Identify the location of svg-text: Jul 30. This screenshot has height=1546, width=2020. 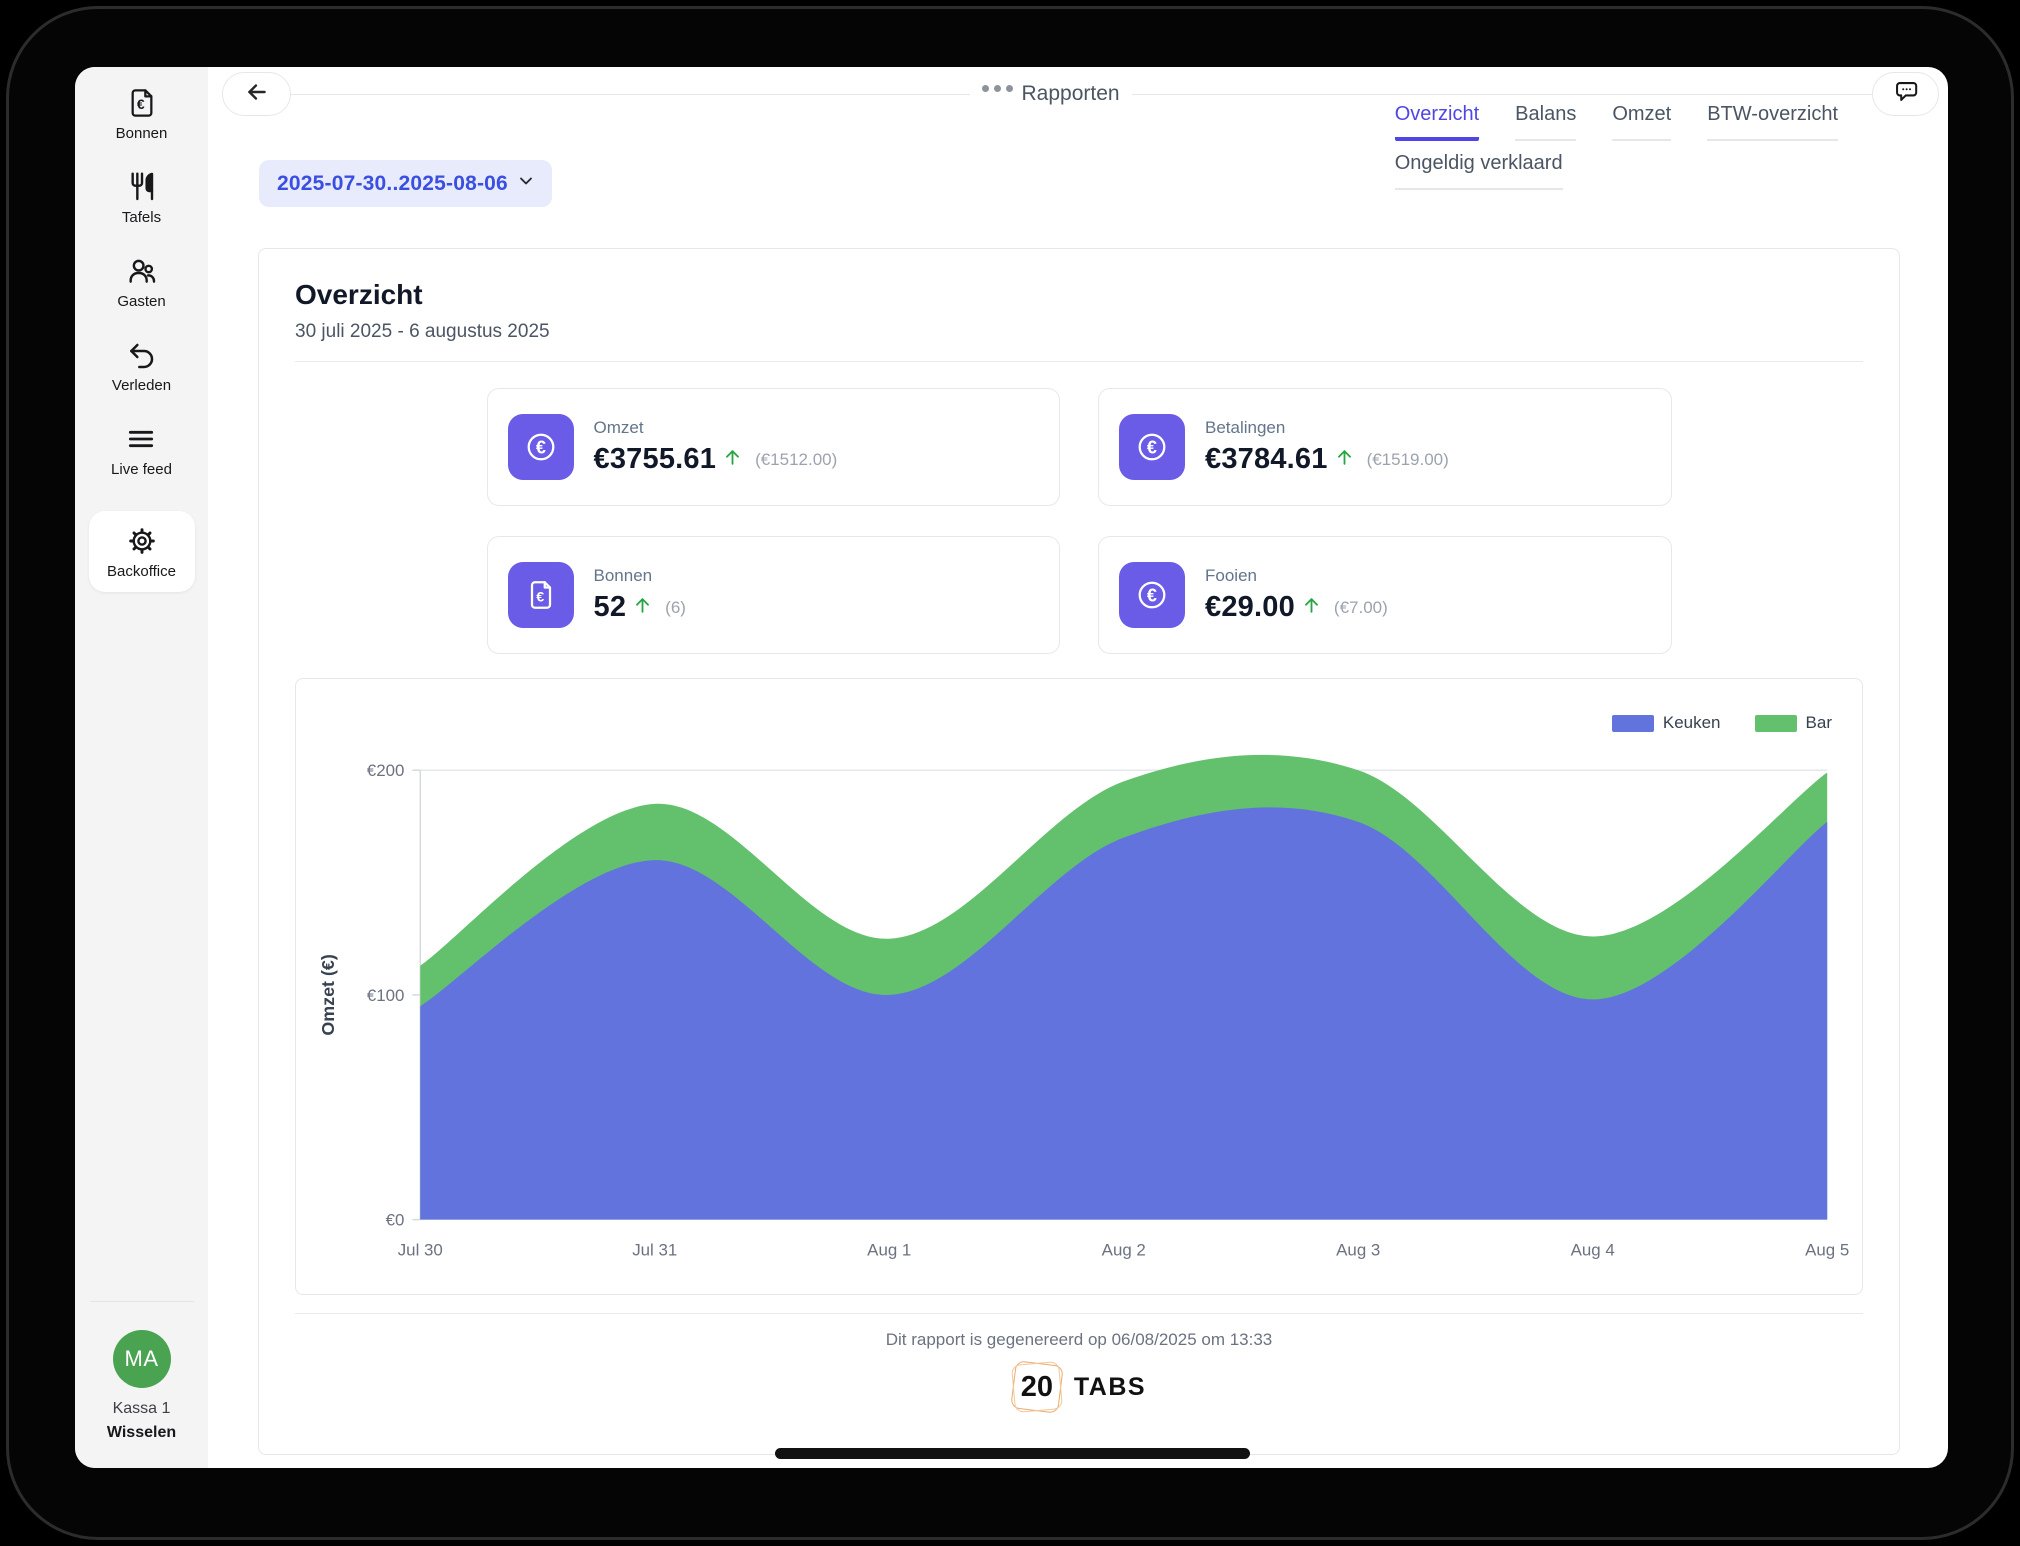
(420, 1249).